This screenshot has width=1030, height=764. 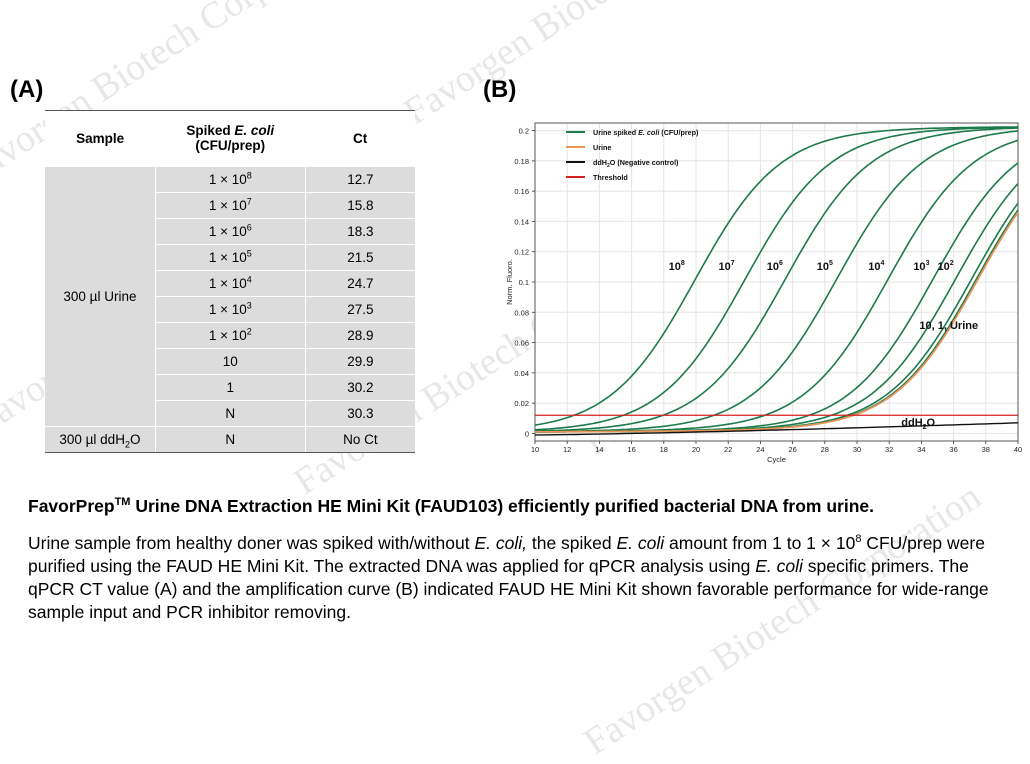 What do you see at coordinates (359, 361) in the screenshot?
I see `ct-cell: 29.9` at bounding box center [359, 361].